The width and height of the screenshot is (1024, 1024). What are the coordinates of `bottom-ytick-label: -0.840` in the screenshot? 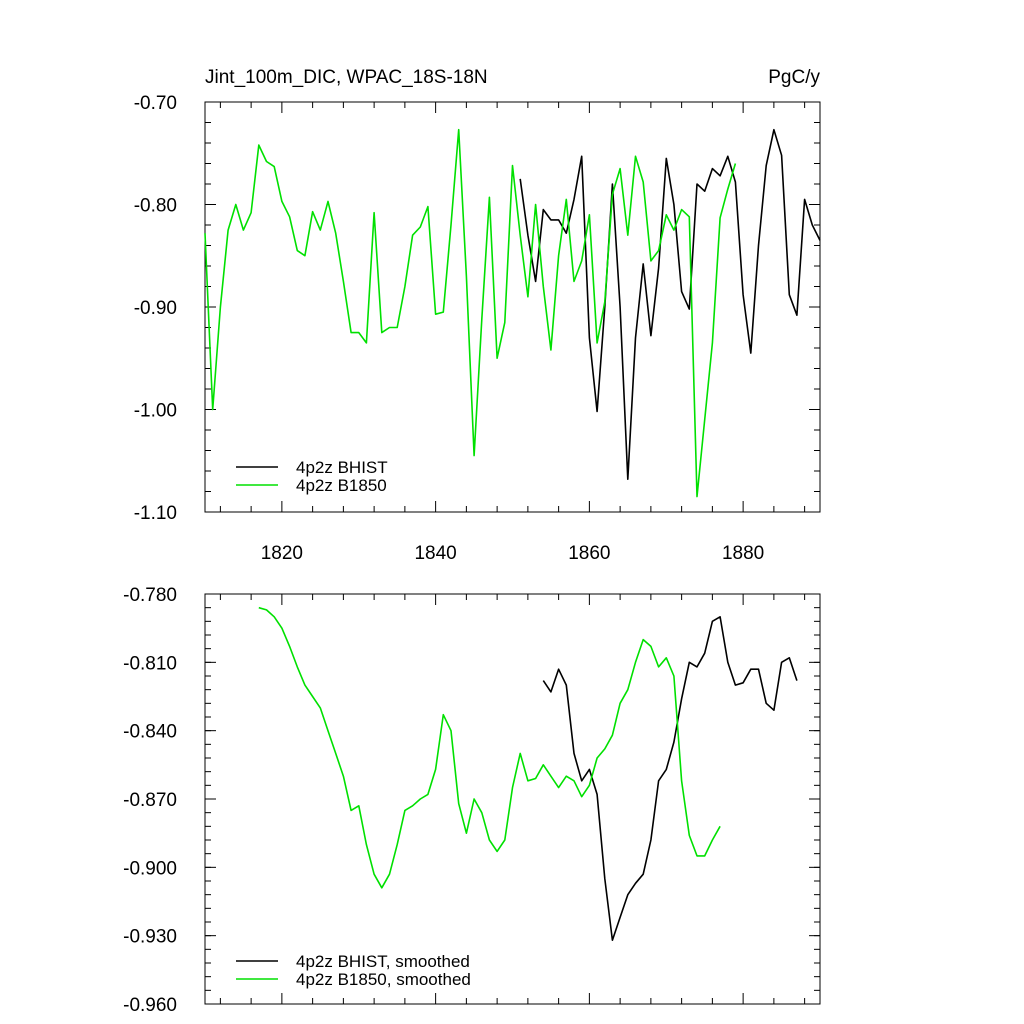 It's located at (150, 732).